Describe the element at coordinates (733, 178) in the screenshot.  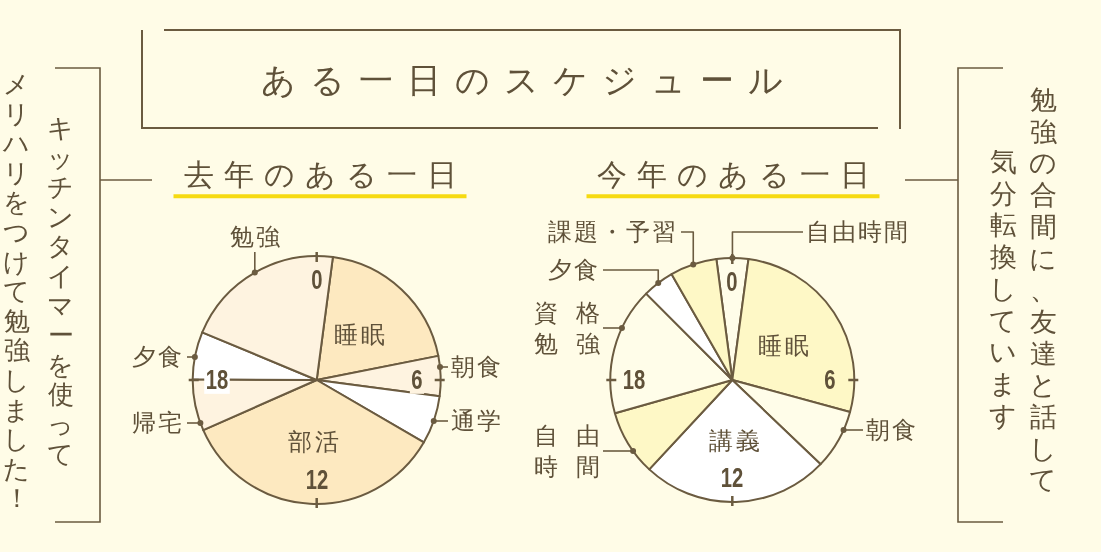
I see `panel-title: 今年のある一日` at that location.